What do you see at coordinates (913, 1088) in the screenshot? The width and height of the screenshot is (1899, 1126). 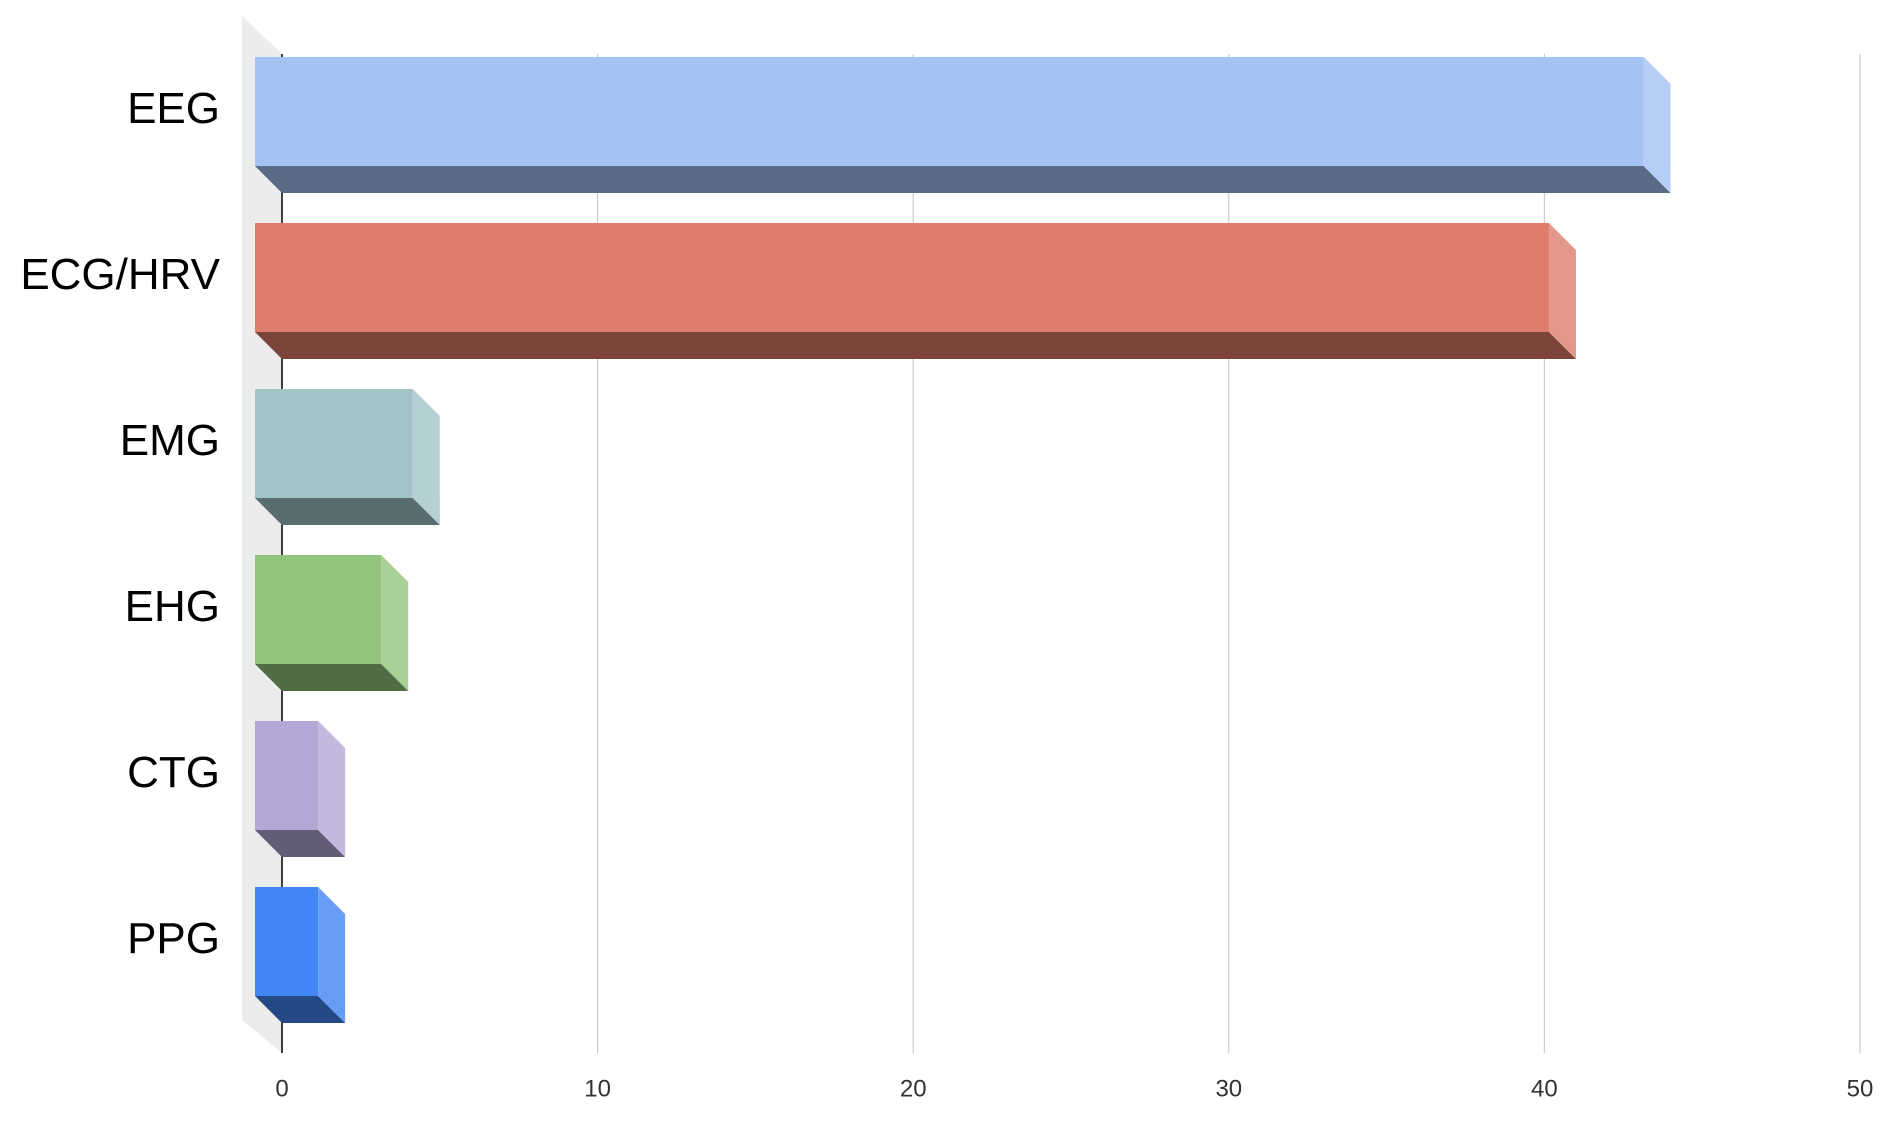 I see `x-tick-label: 20` at bounding box center [913, 1088].